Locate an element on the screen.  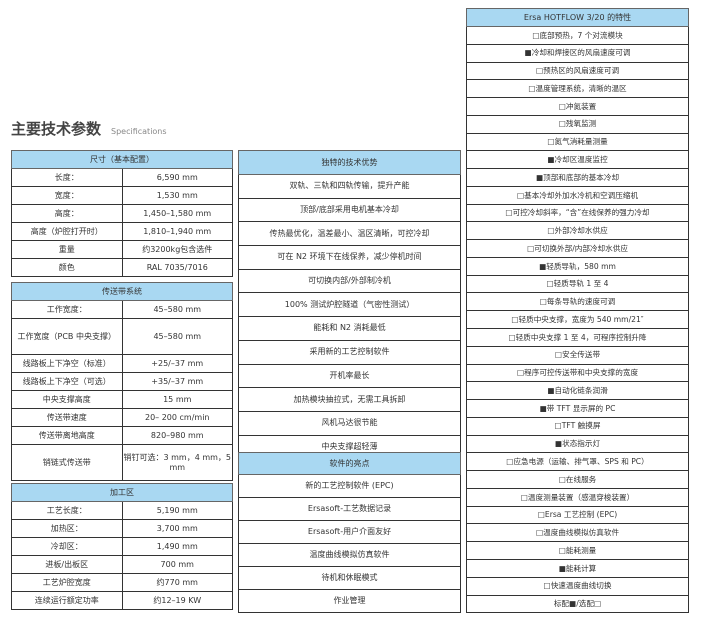
table-row: 高度： 1,450–1,580 mm is located at coordinates (122, 213).